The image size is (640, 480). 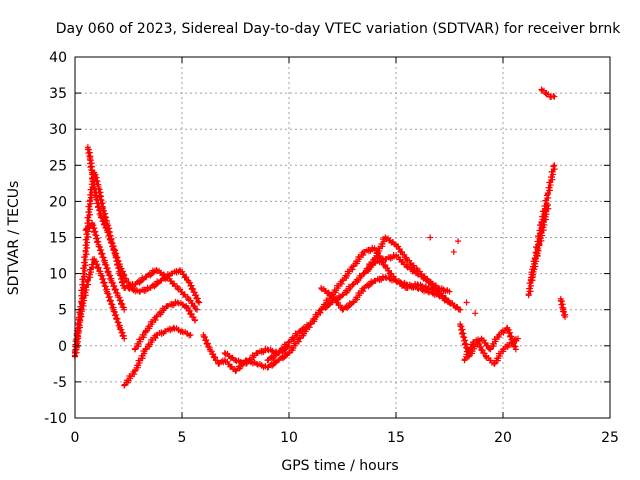 I want to click on series-track-c, so click(x=110, y=218).